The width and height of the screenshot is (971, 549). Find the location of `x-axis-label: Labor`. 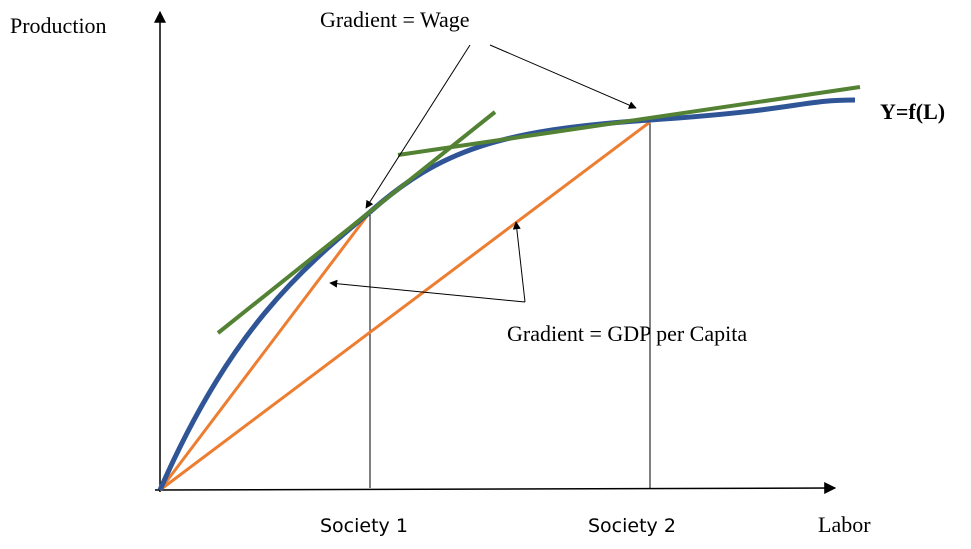

x-axis-label: Labor is located at coordinates (844, 524).